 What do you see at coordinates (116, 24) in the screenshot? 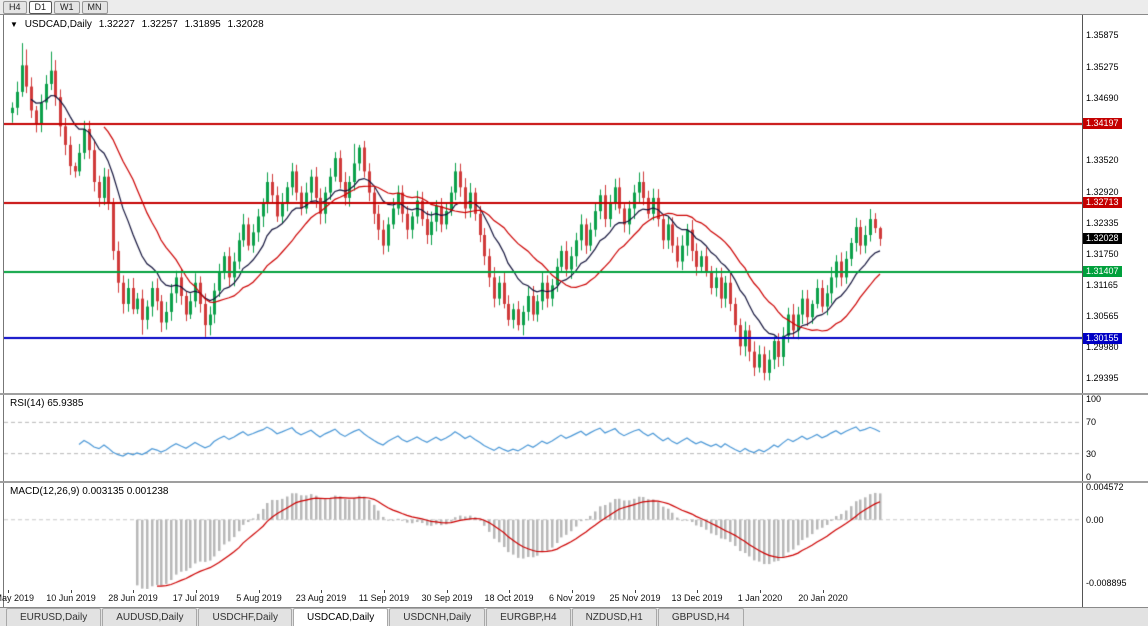
I see `ohlc-open: 1.32227` at bounding box center [116, 24].